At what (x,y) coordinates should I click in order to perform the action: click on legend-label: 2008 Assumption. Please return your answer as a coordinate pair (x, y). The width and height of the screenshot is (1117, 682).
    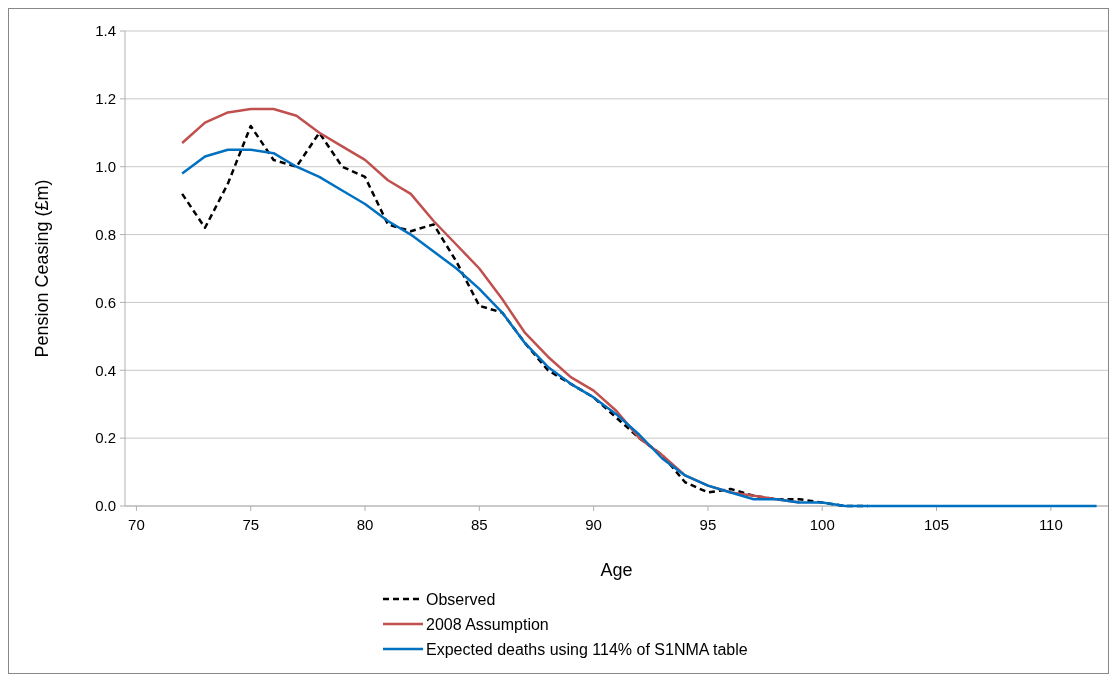
    Looking at the image, I should click on (487, 624).